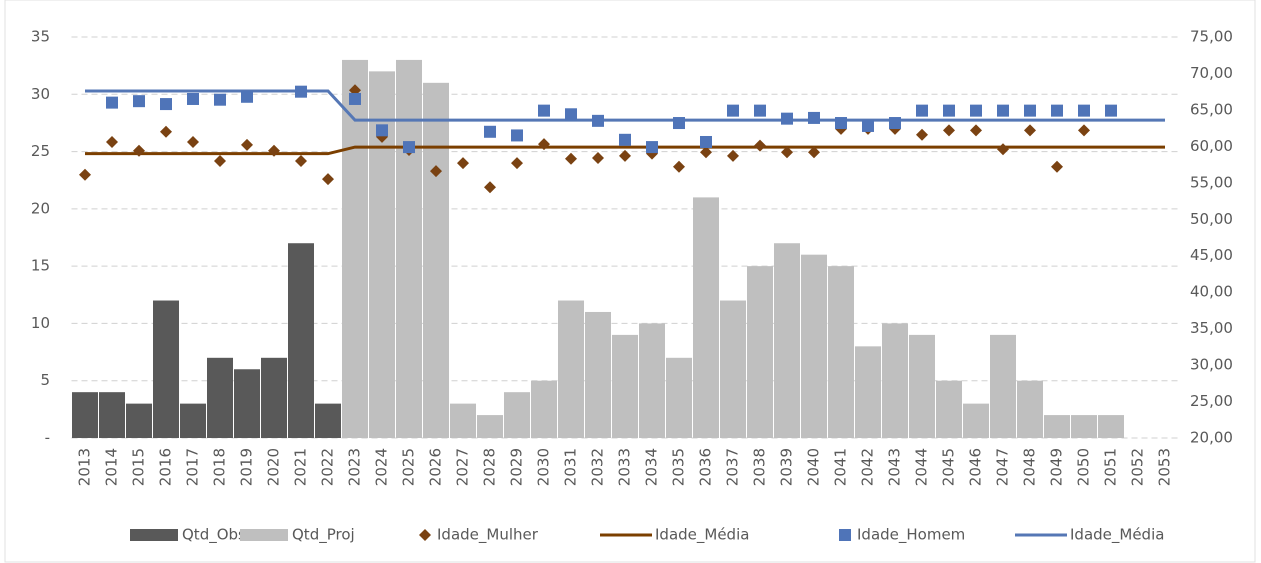 Image resolution: width=1261 pixels, height=563 pixels. What do you see at coordinates (949, 467) in the screenshot?
I see `x-tick-label: 2045` at bounding box center [949, 467].